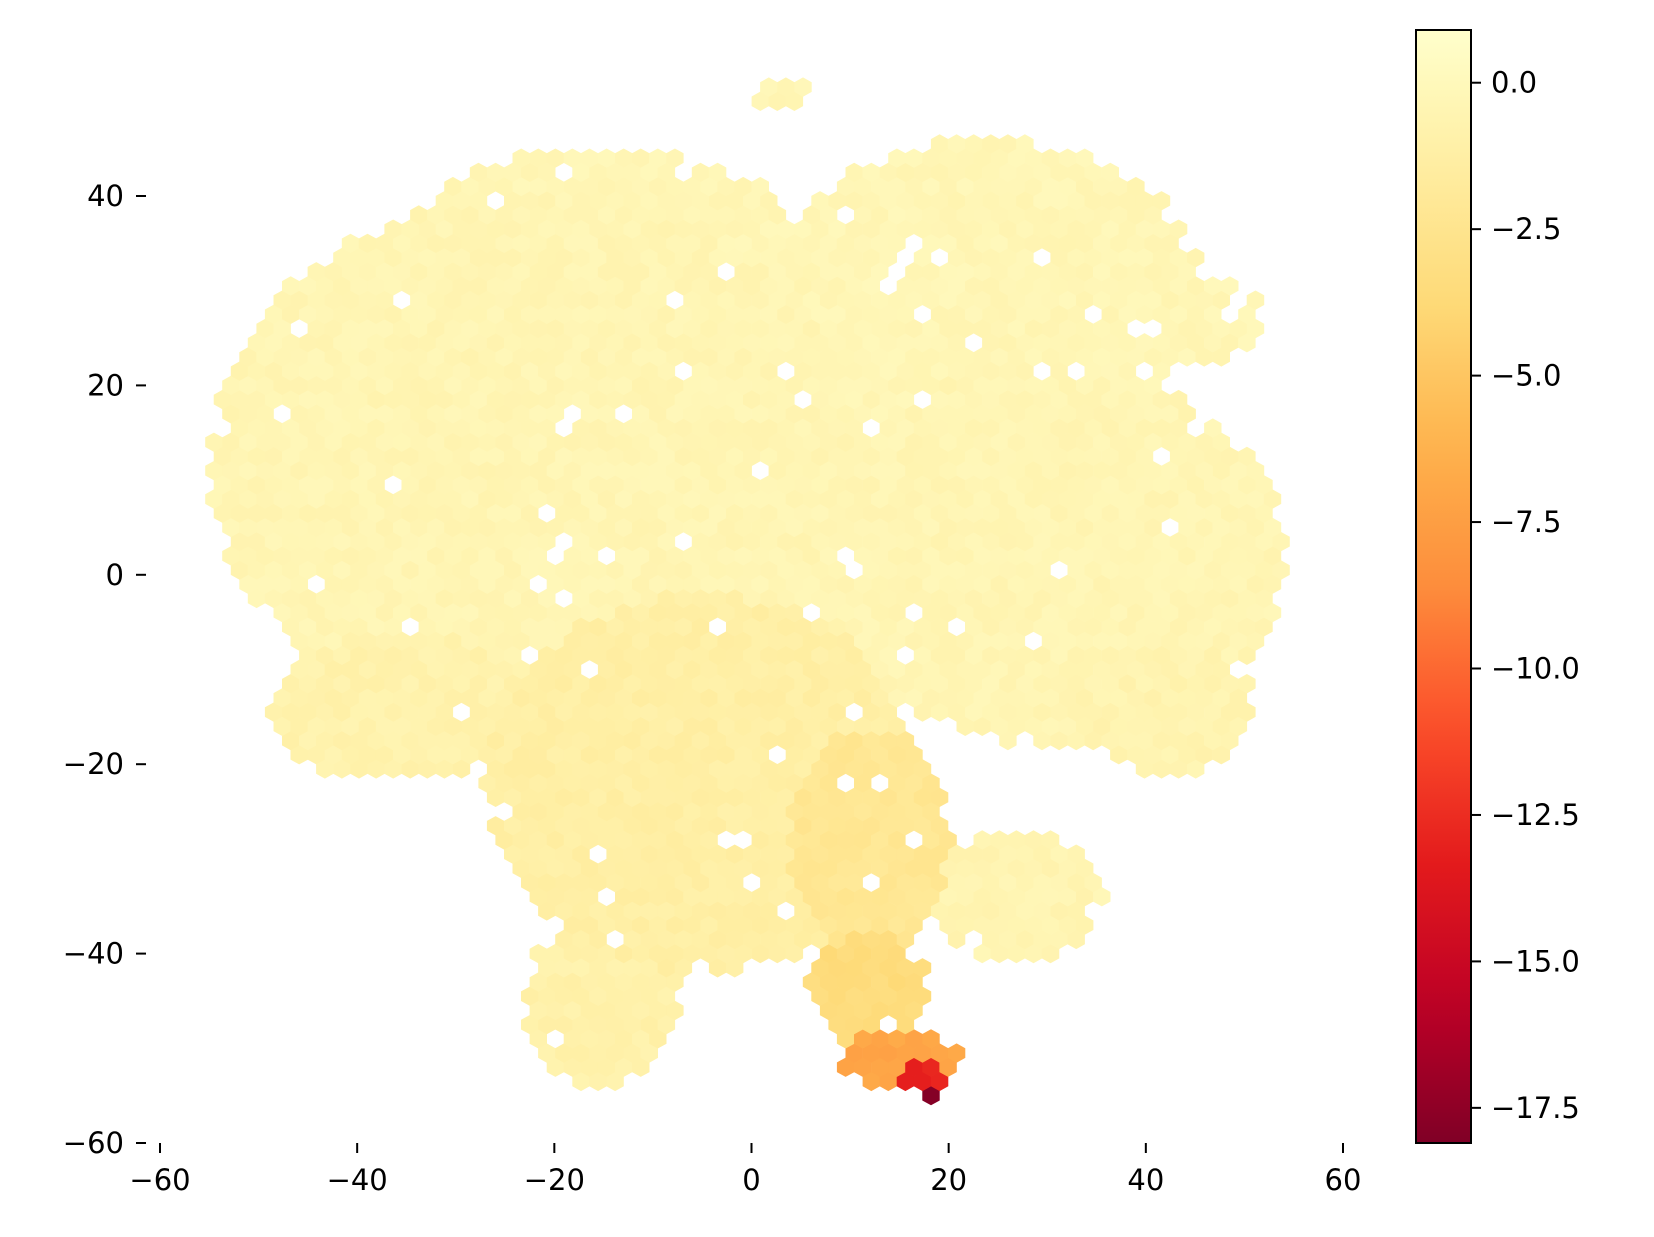  Describe the element at coordinates (1535, 815) in the screenshot. I see `colorbar-tick-label: −12.5` at that location.